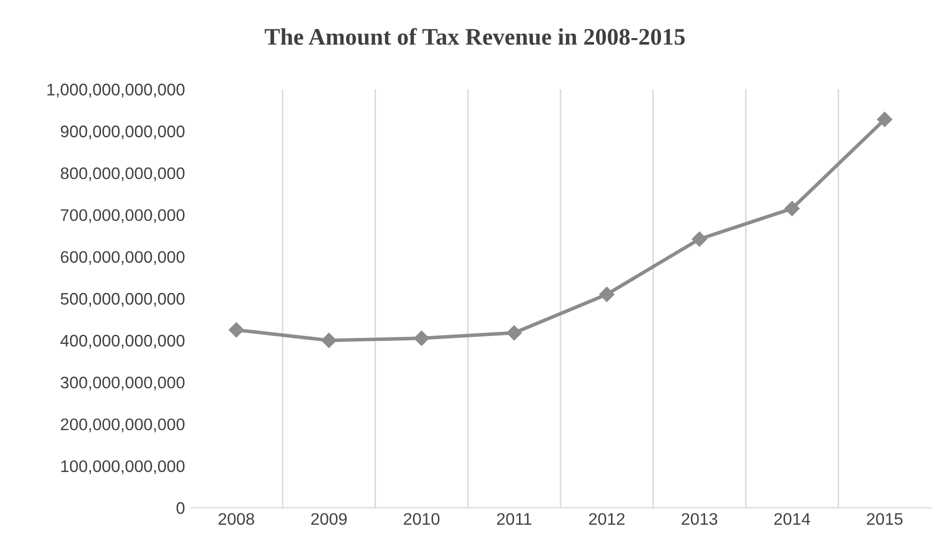 Image resolution: width=950 pixels, height=558 pixels. What do you see at coordinates (122, 216) in the screenshot?
I see `y-tick-label: 700,000,000,000` at bounding box center [122, 216].